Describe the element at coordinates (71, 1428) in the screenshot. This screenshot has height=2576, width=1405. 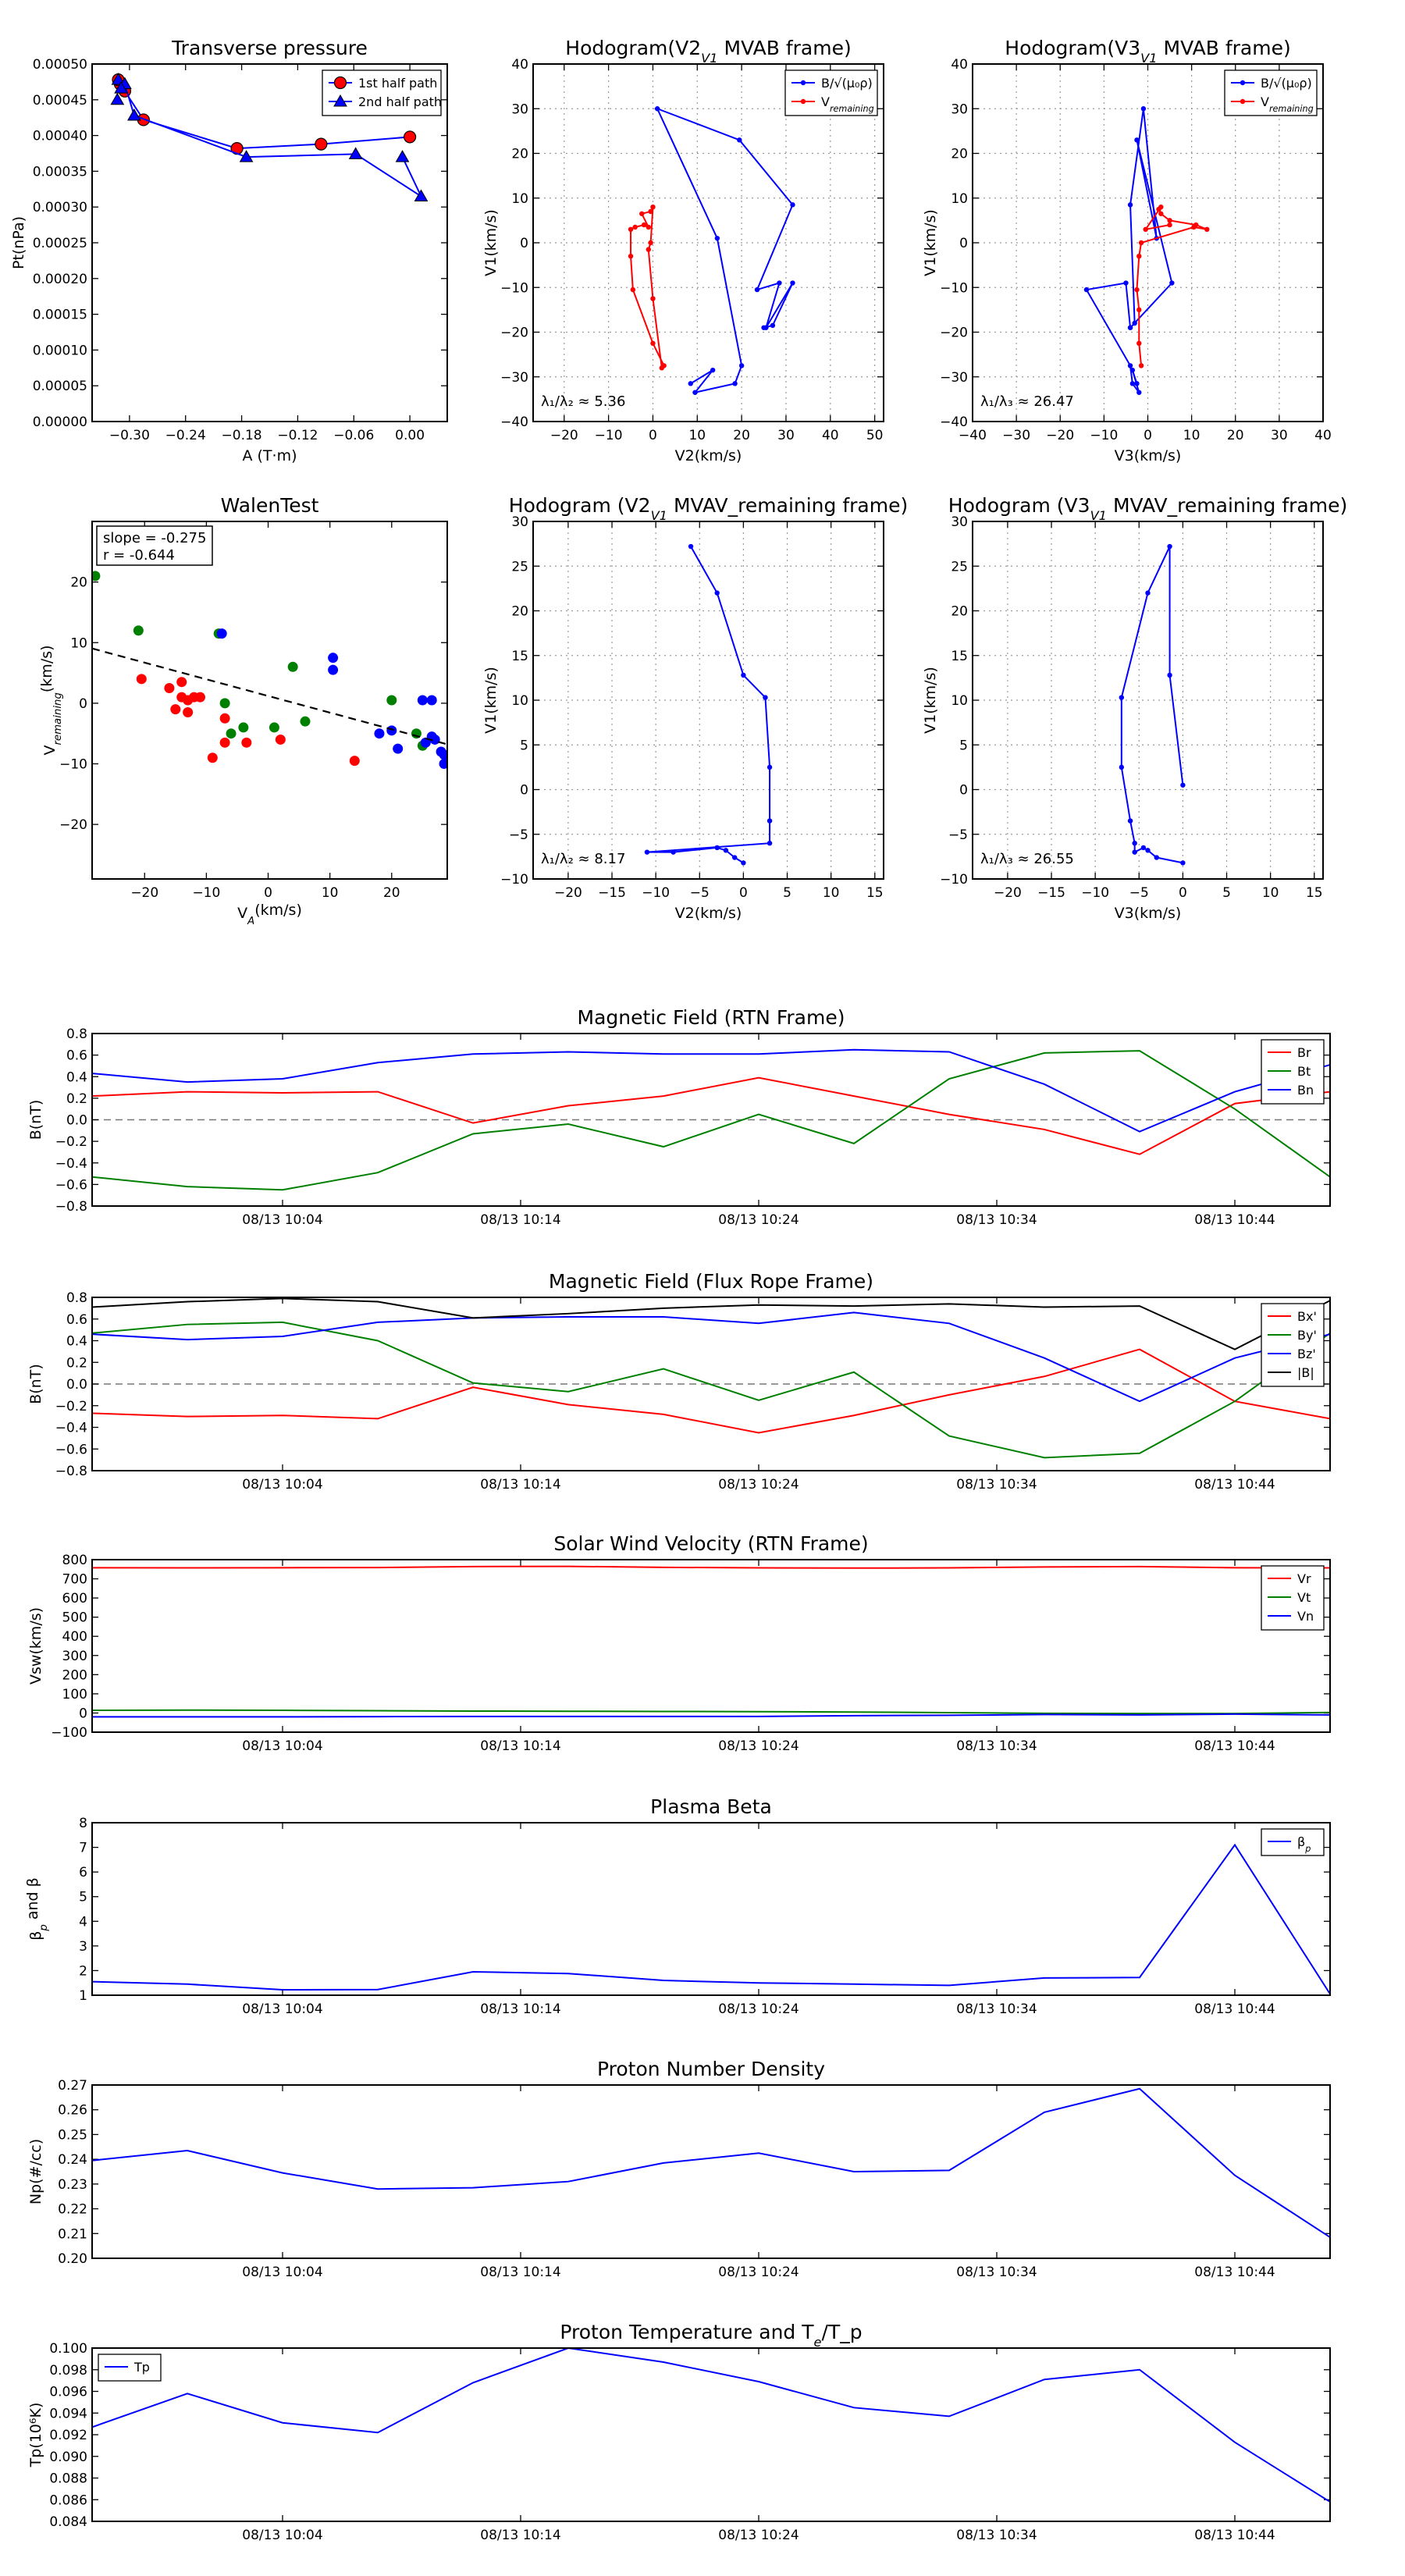
I see `y-tick-label: −0.4` at that location.